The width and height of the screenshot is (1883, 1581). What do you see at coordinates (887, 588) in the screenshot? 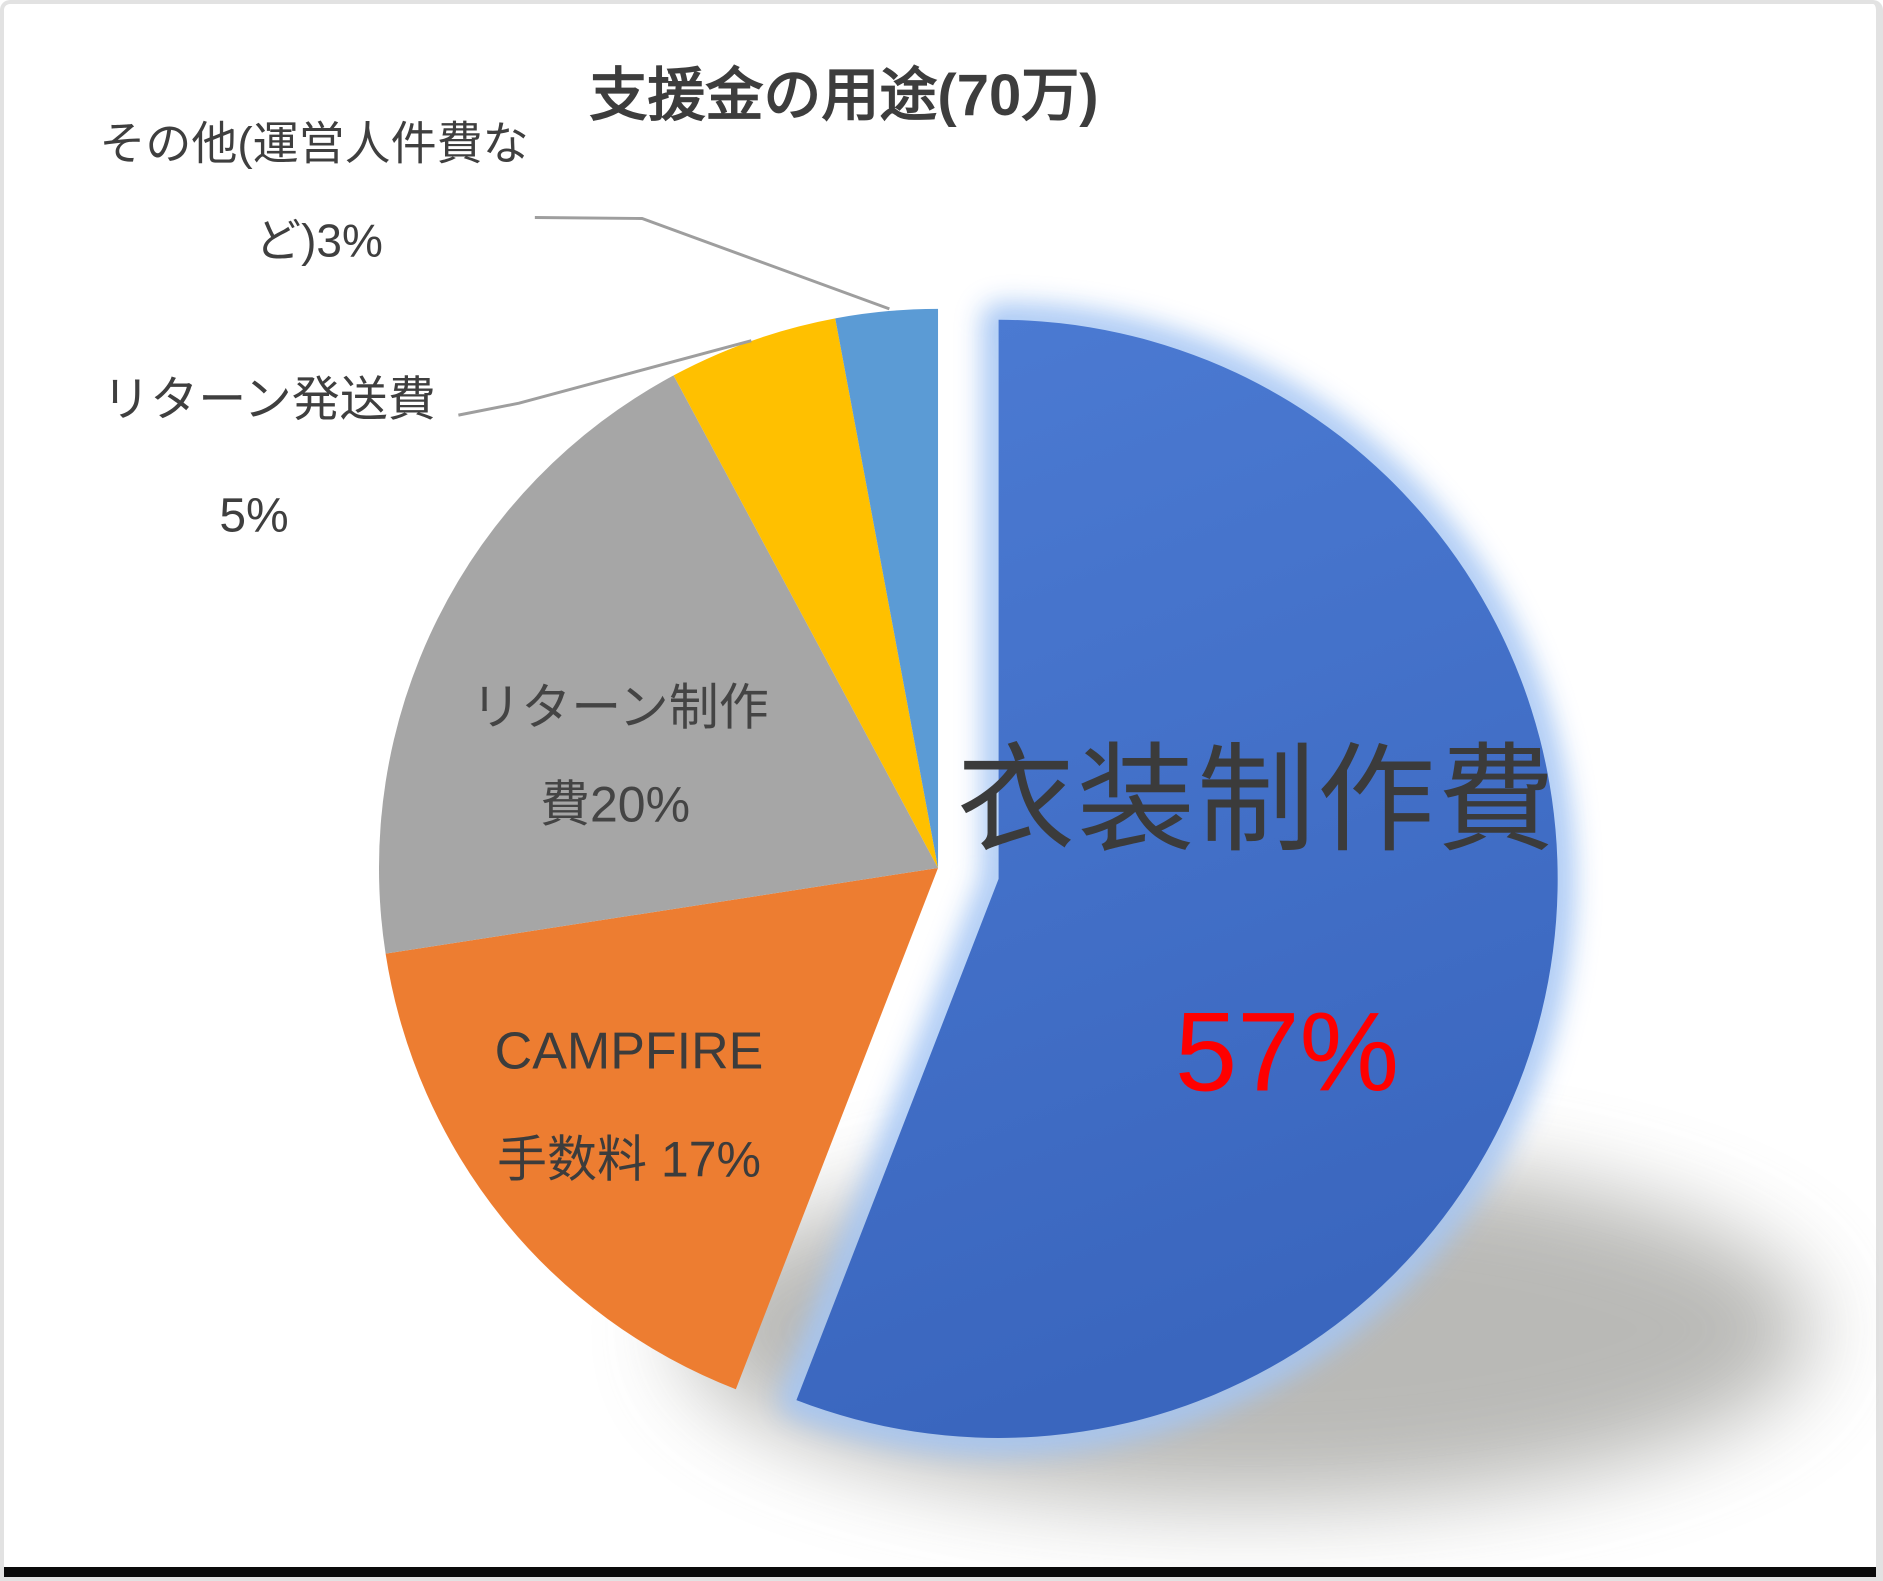
I see `pie-slice-other` at bounding box center [887, 588].